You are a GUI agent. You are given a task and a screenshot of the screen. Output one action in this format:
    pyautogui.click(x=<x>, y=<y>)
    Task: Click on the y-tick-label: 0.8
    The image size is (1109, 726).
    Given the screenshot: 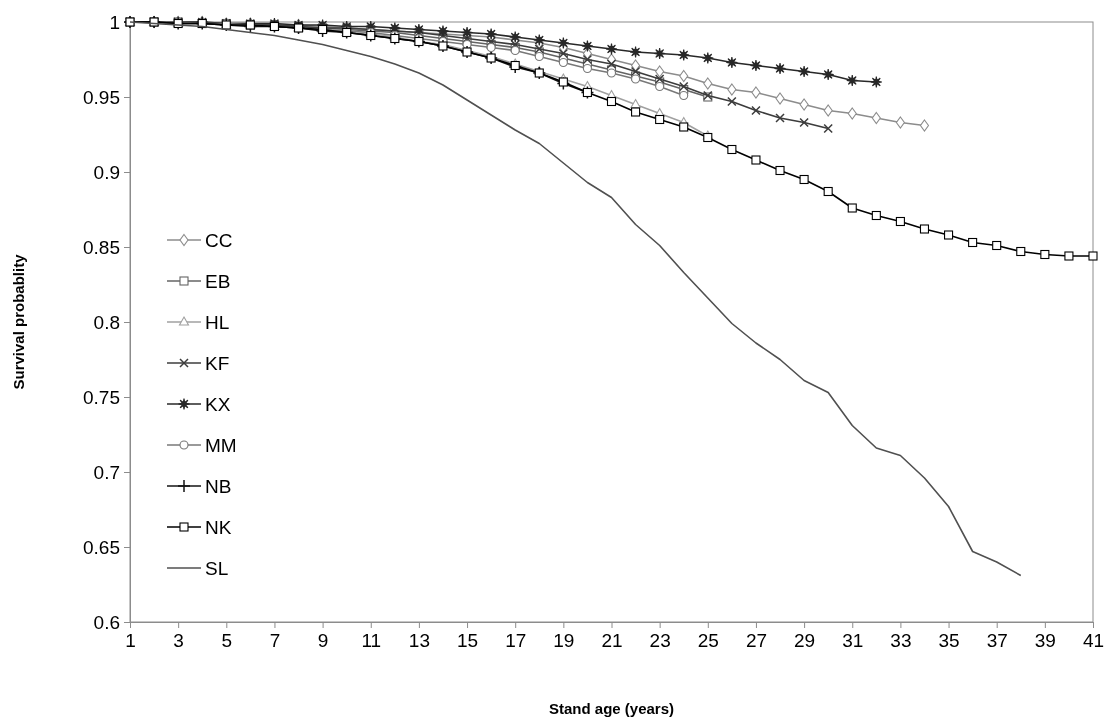 What is the action you would take?
    pyautogui.click(x=106, y=322)
    